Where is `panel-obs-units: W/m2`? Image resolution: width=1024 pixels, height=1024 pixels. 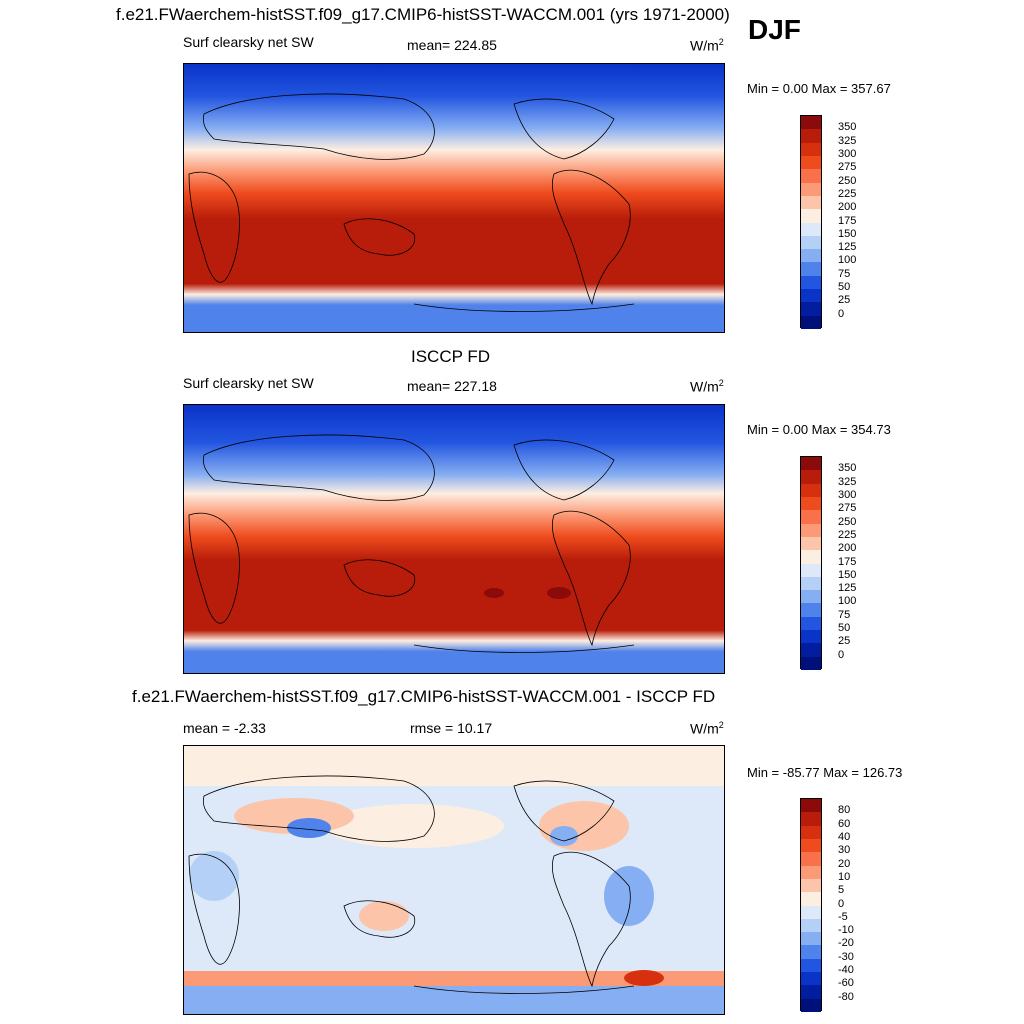 panel-obs-units: W/m2 is located at coordinates (707, 386).